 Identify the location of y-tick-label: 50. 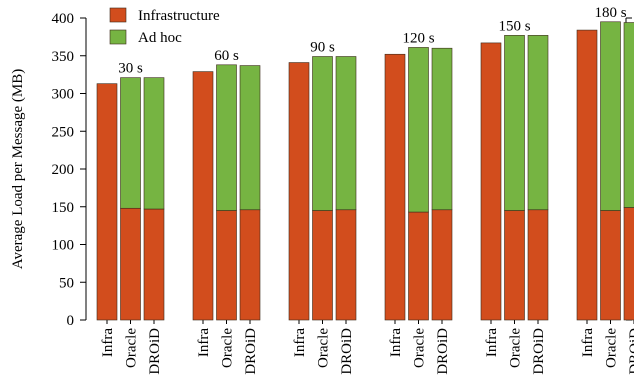
(66, 283).